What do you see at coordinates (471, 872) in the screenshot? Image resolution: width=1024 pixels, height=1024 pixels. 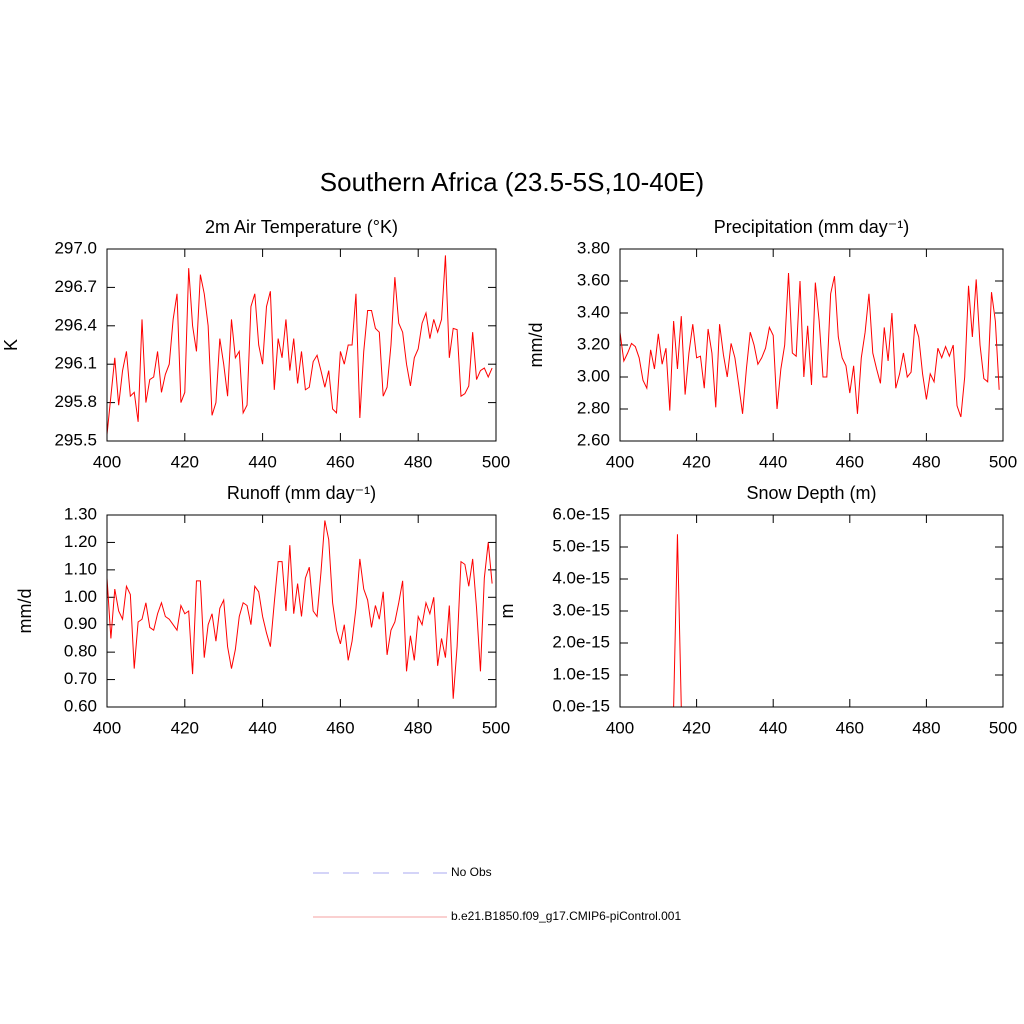 I see `legend-label: No Obs` at bounding box center [471, 872].